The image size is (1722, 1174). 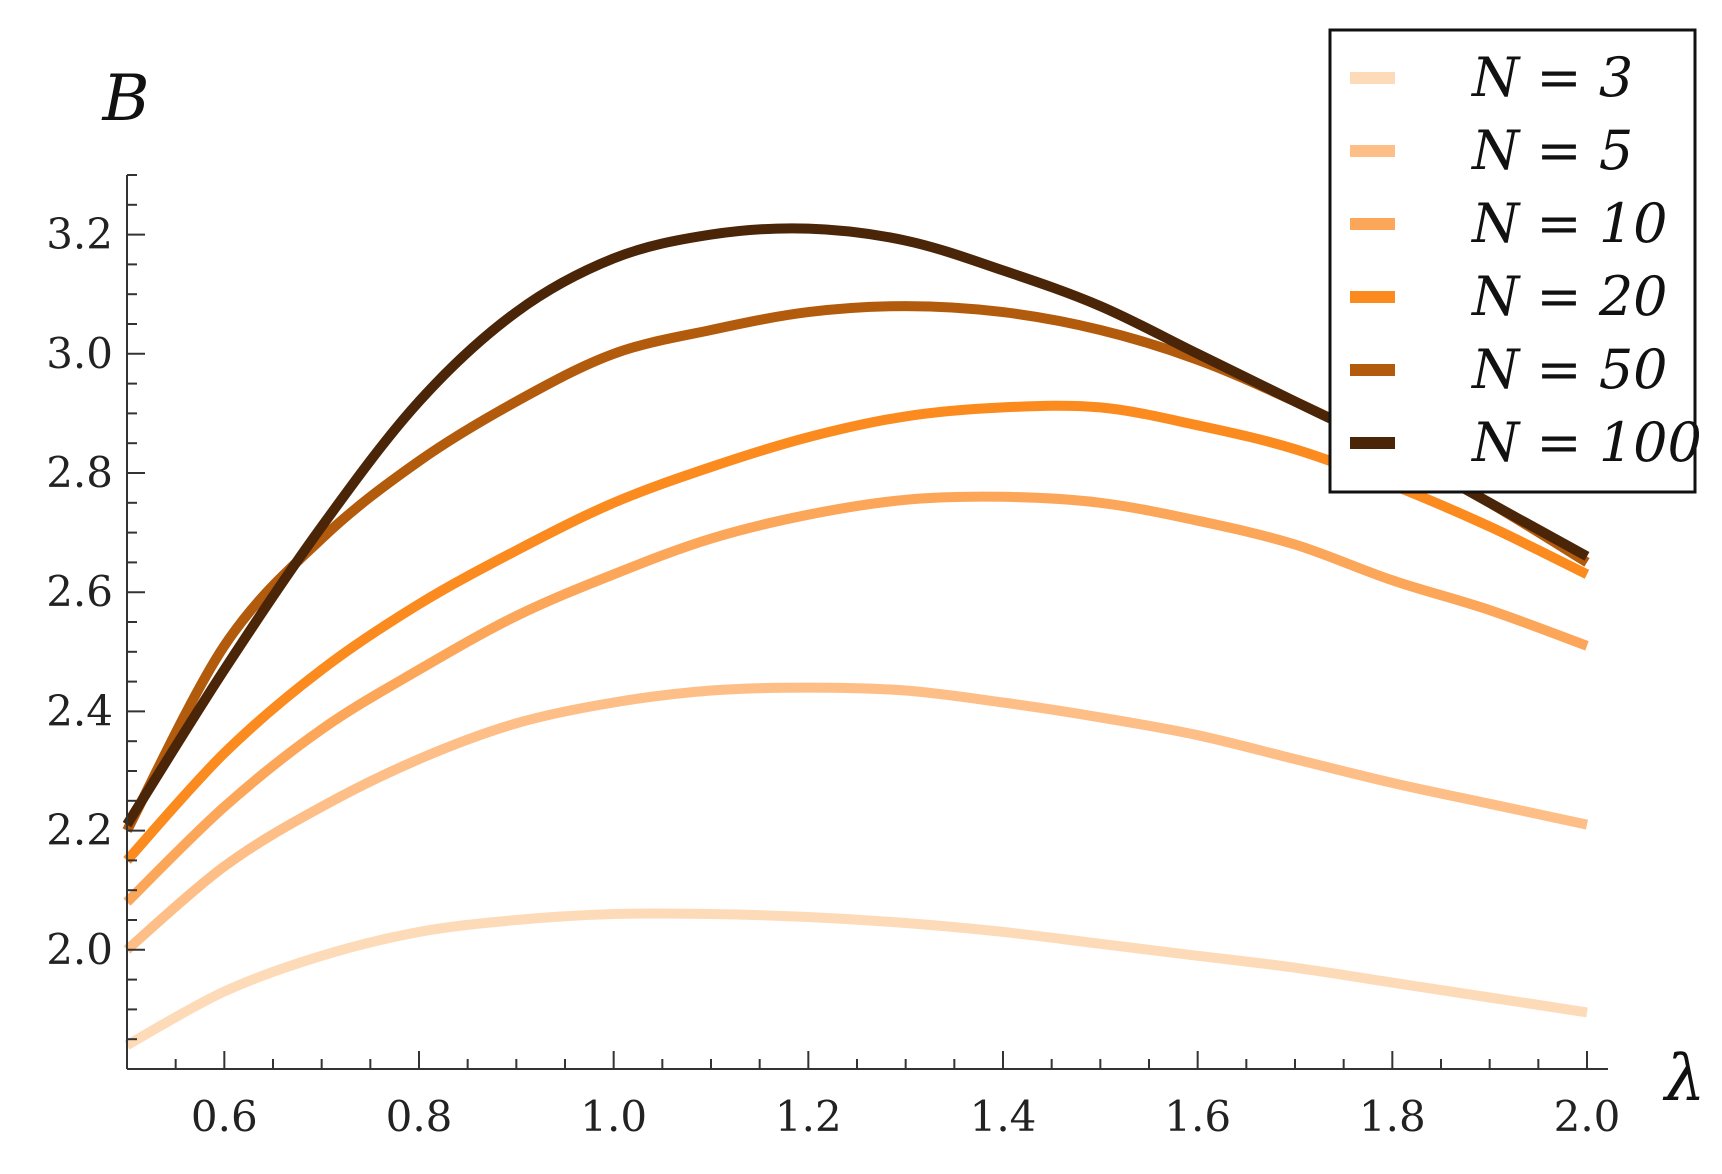 What do you see at coordinates (1569, 369) in the screenshot?
I see `legend-label: N = 50` at bounding box center [1569, 369].